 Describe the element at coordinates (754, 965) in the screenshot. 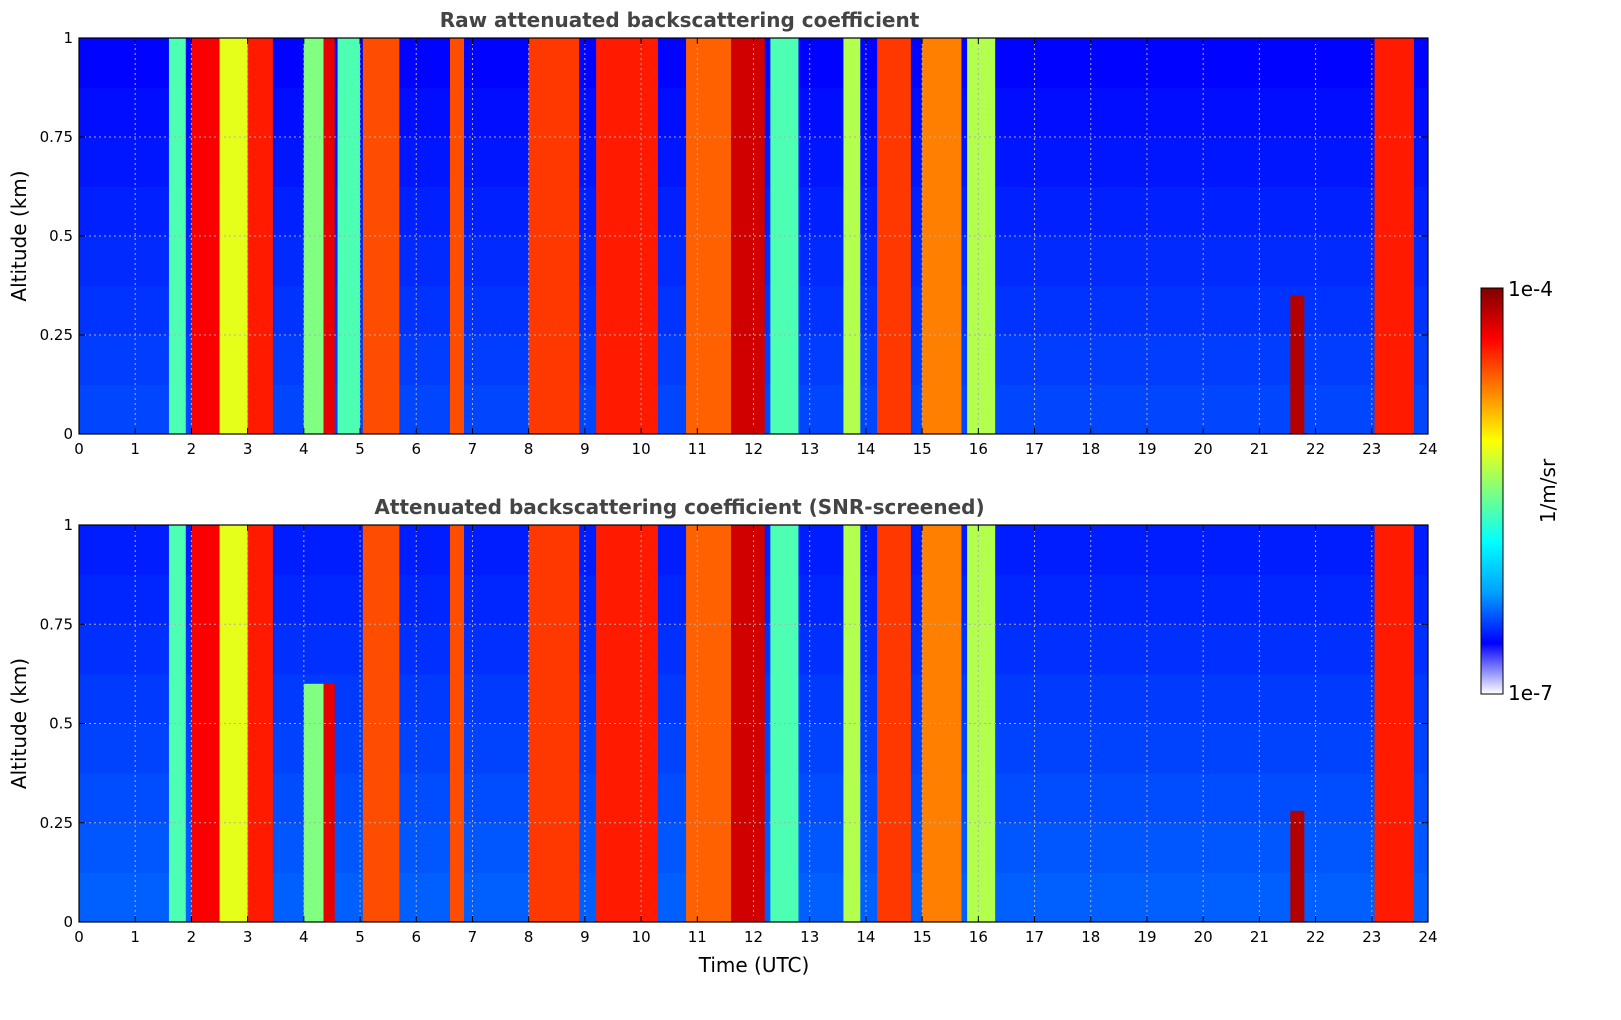

I see `x-axis-label: Time (UTC)` at that location.